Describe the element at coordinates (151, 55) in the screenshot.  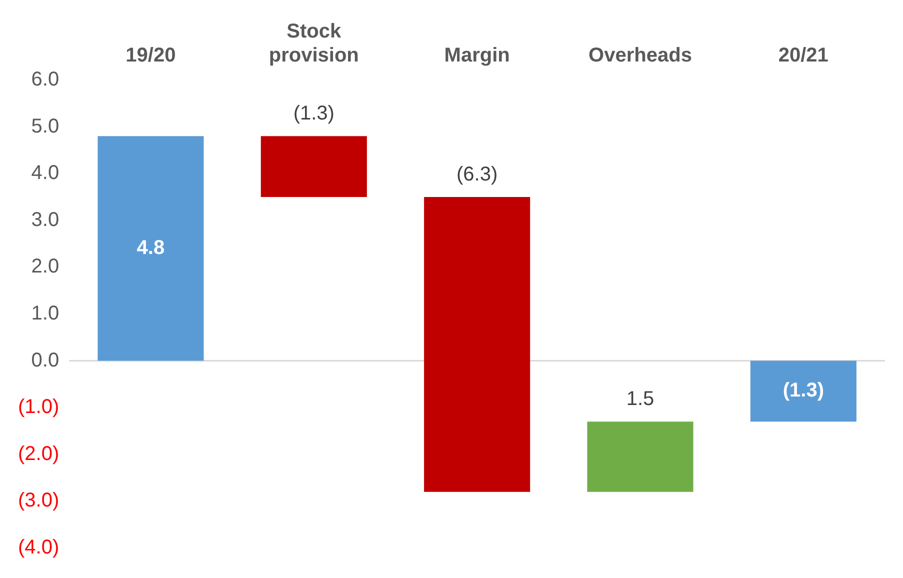
I see `x-tick-label: 19/20` at that location.